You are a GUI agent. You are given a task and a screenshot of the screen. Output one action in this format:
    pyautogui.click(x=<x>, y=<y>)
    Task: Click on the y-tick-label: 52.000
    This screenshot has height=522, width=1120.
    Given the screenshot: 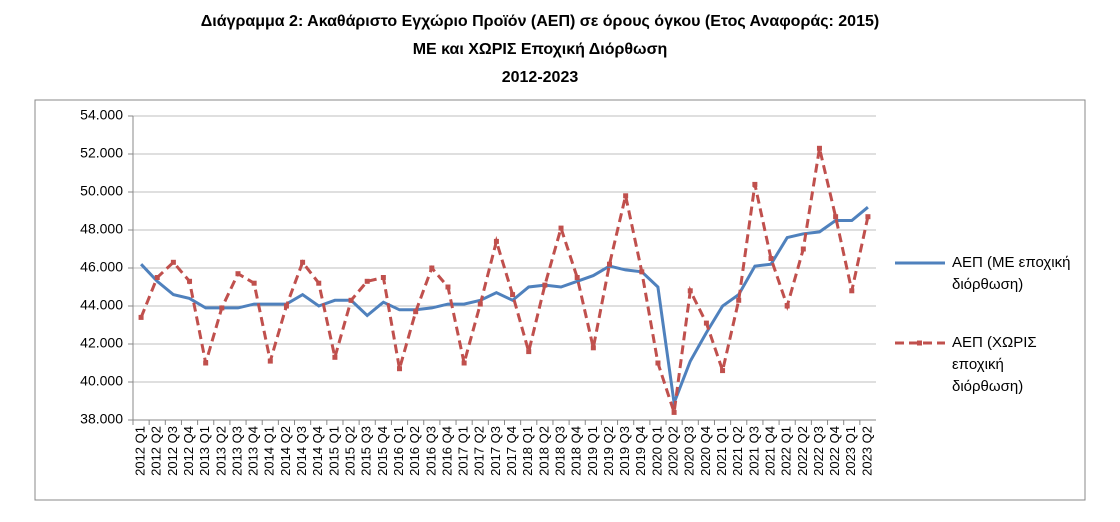 What is the action you would take?
    pyautogui.click(x=101, y=153)
    